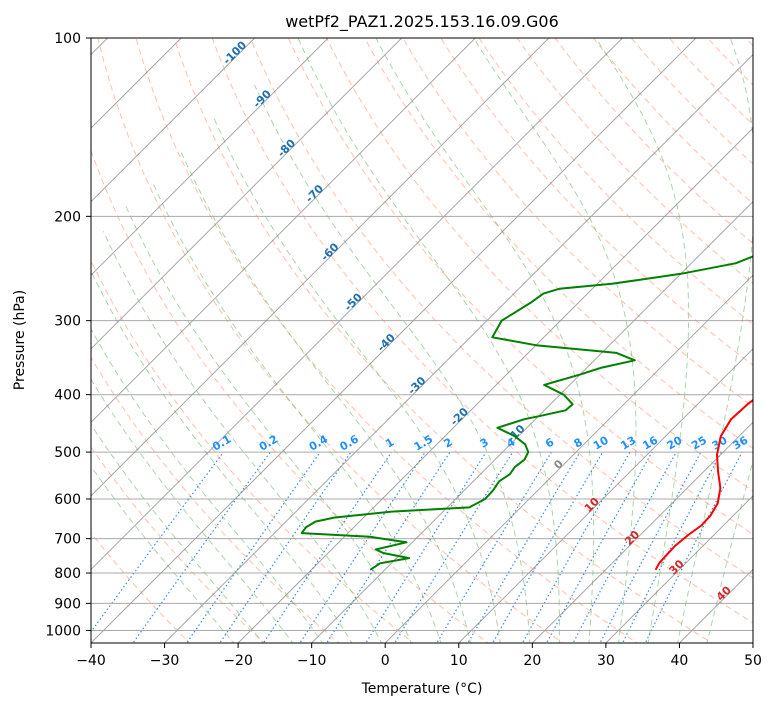  What do you see at coordinates (67, 604) in the screenshot?
I see `y-tick-label: 900` at bounding box center [67, 604].